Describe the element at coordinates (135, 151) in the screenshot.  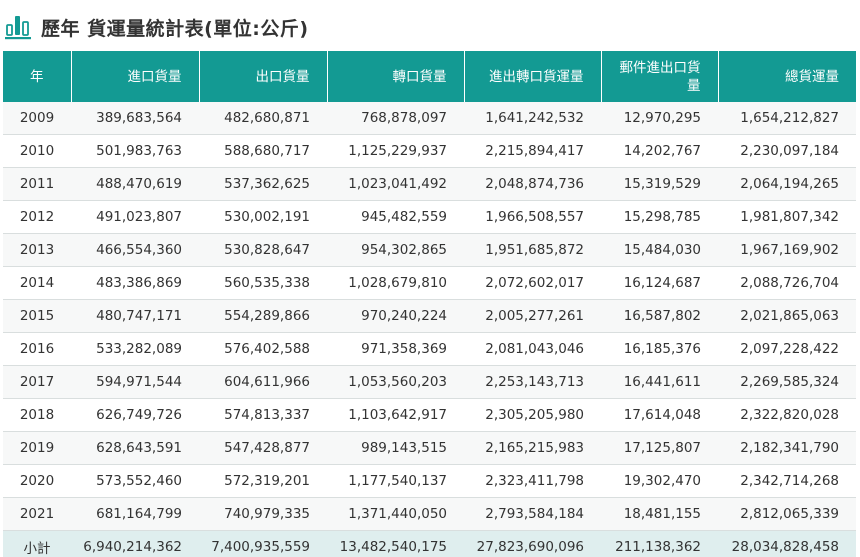
I see `cell-import: 501,983,763` at that location.